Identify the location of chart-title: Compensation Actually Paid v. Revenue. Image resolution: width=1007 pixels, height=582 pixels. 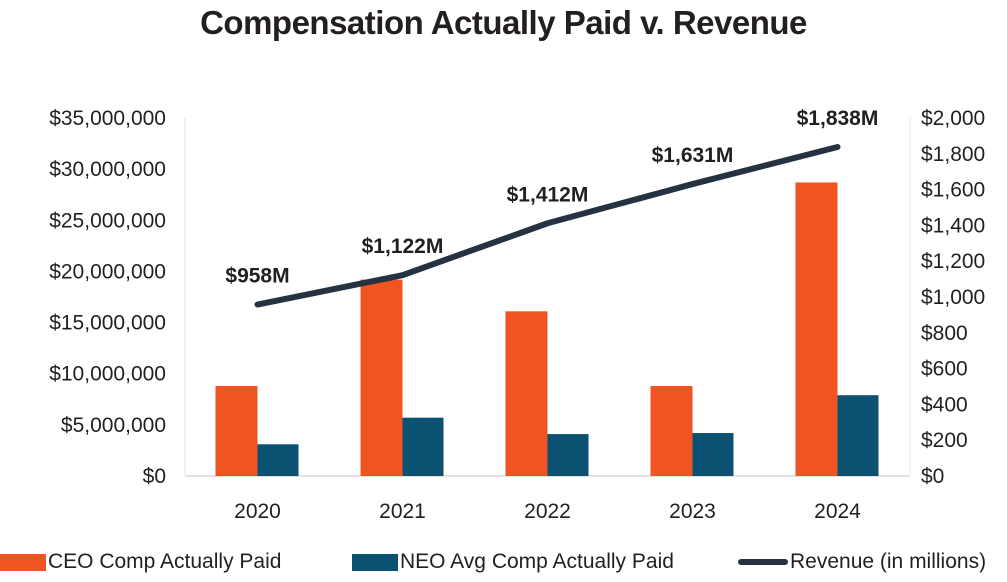
(503, 22).